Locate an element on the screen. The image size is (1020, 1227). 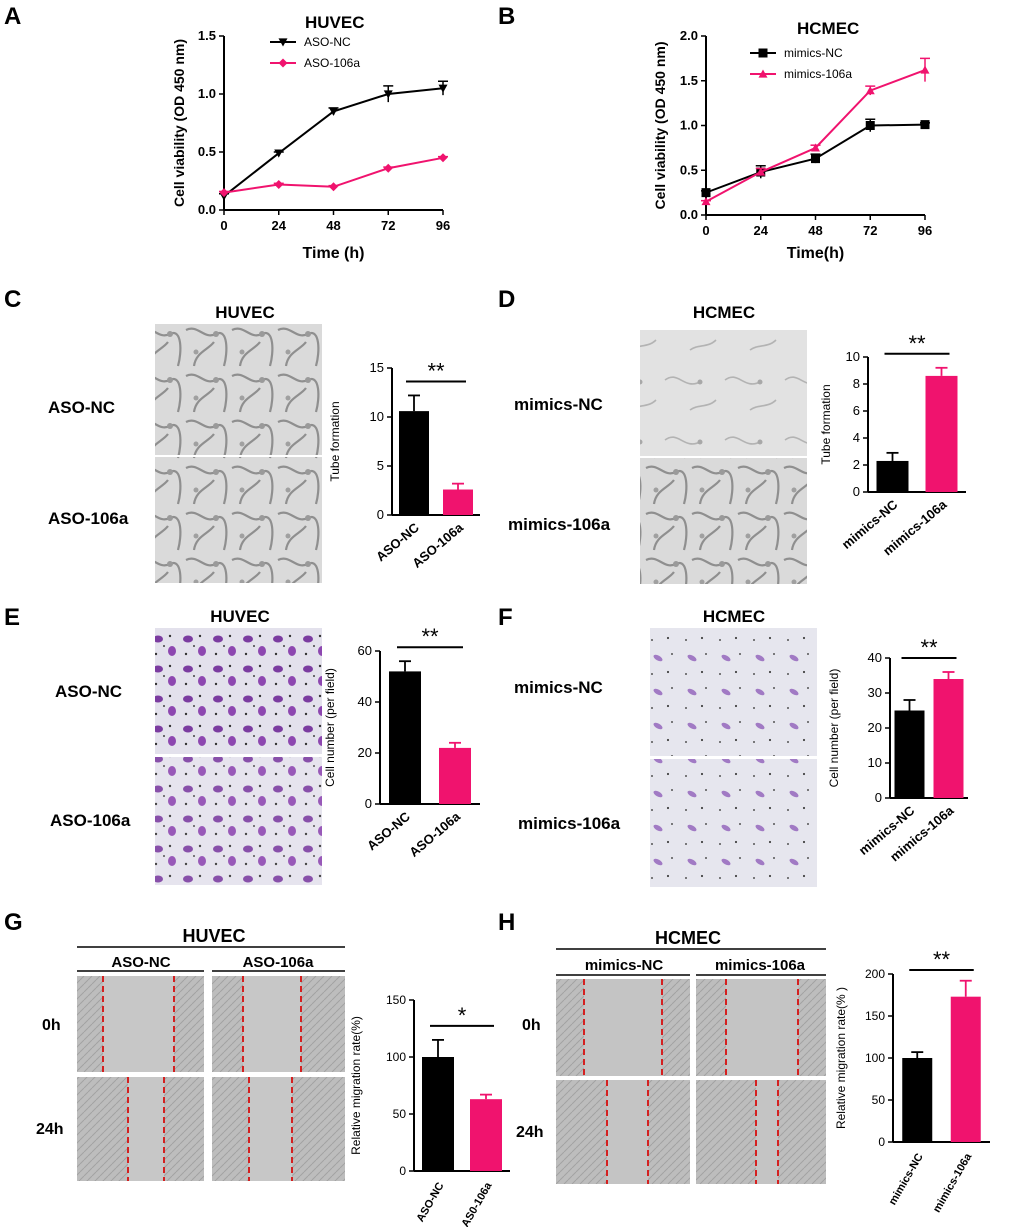
row-label-f-2: mimics-106a is located at coordinates (569, 823).